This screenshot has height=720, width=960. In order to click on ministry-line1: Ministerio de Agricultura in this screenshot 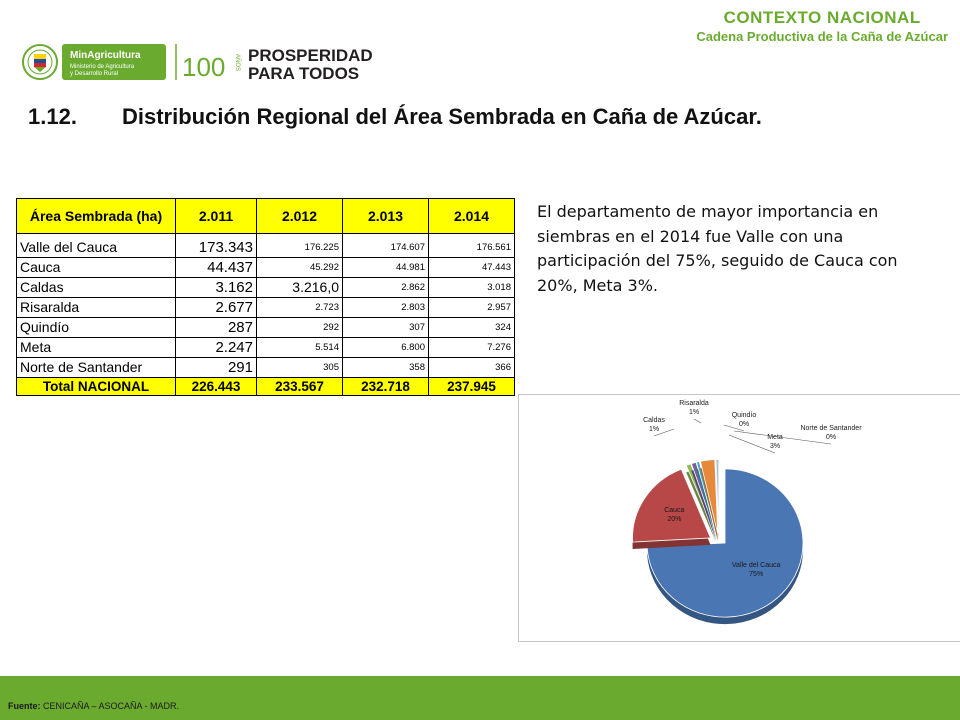, I will do `click(102, 67)`.